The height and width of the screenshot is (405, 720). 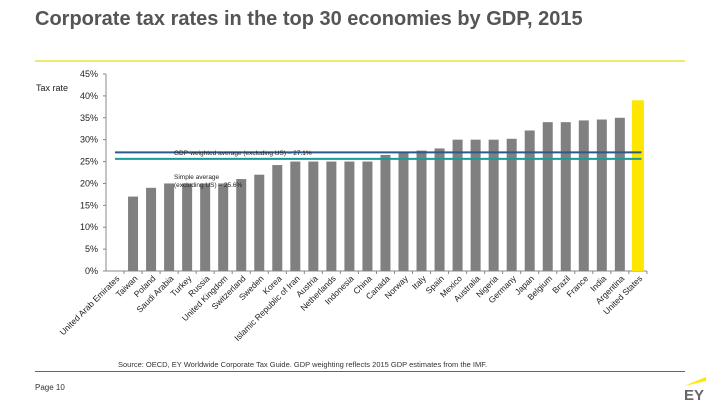 I want to click on simple-average-label-line2: (excluding US) – 25.6%, so click(x=208, y=185).